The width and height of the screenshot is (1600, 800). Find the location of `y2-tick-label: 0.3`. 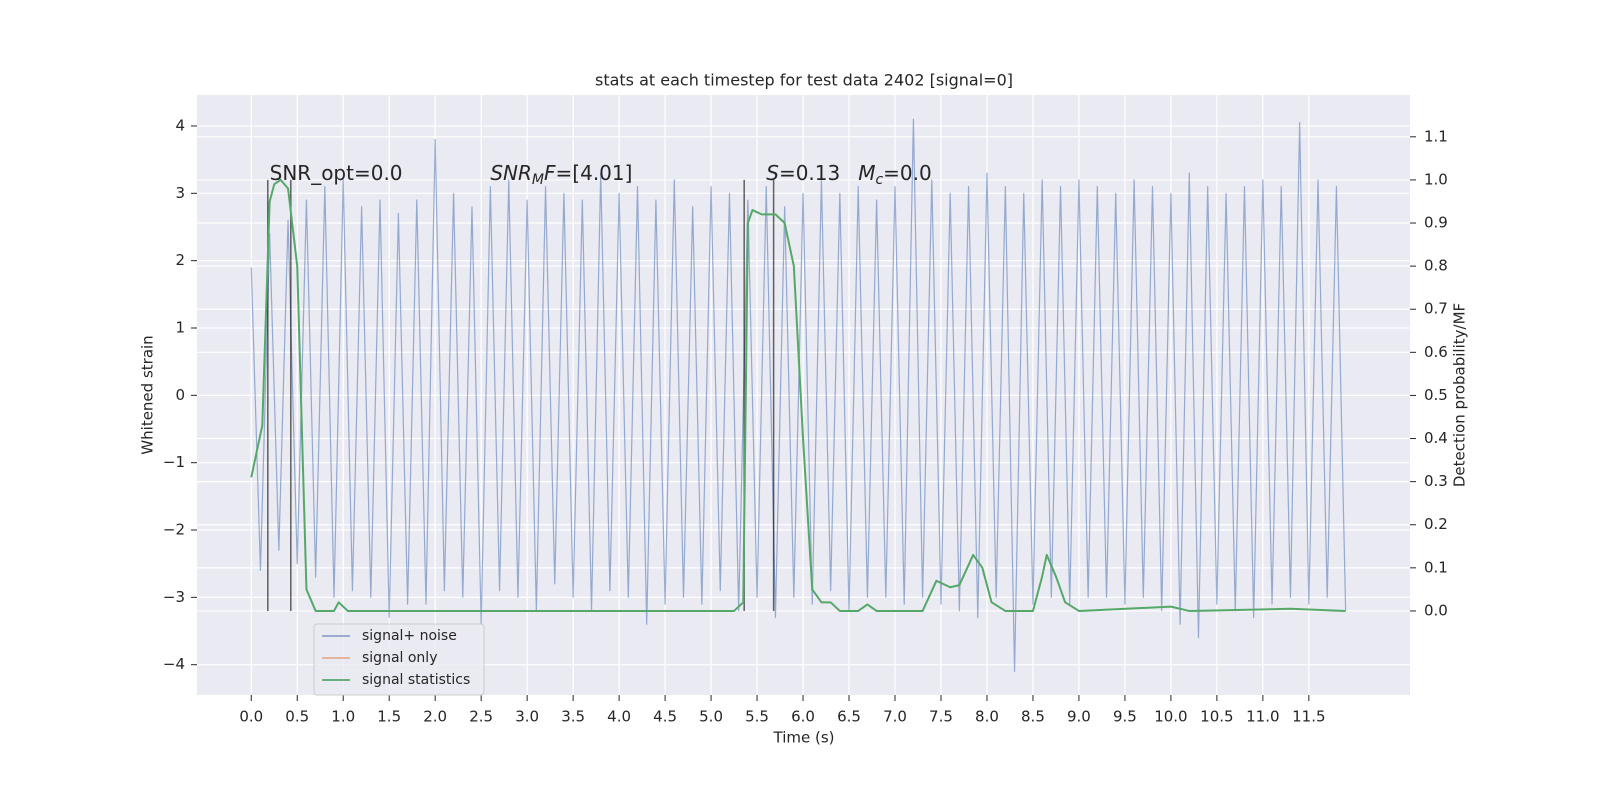

y2-tick-label: 0.3 is located at coordinates (1436, 481).